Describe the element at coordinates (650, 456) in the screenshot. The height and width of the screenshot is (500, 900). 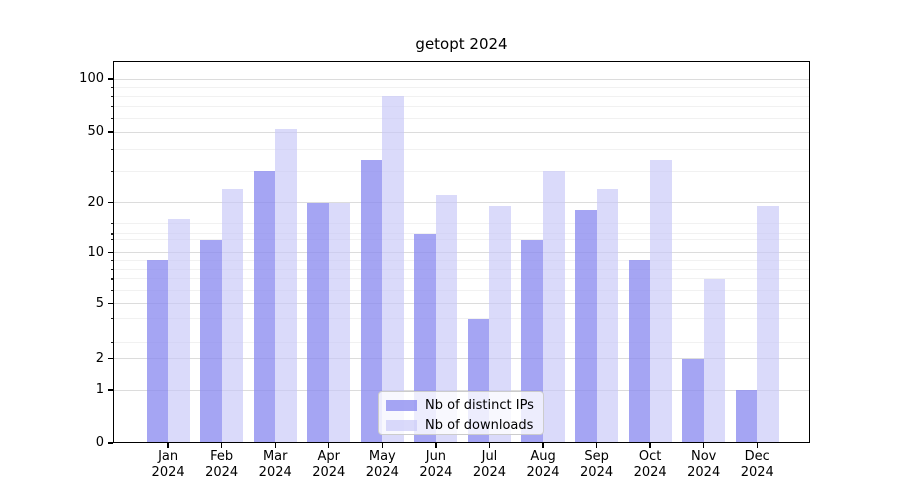
I see `x-tick-label-line: Oct` at that location.